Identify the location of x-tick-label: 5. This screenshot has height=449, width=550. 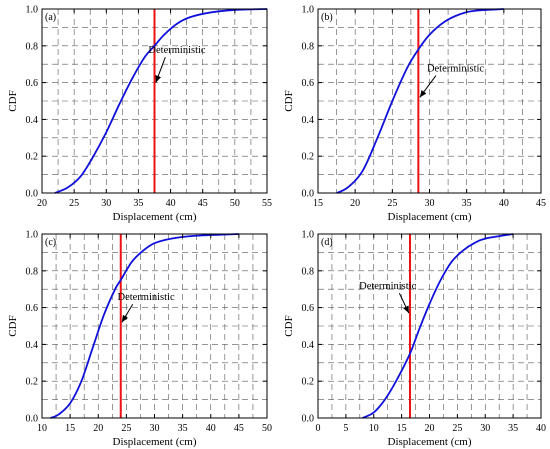
(345, 428).